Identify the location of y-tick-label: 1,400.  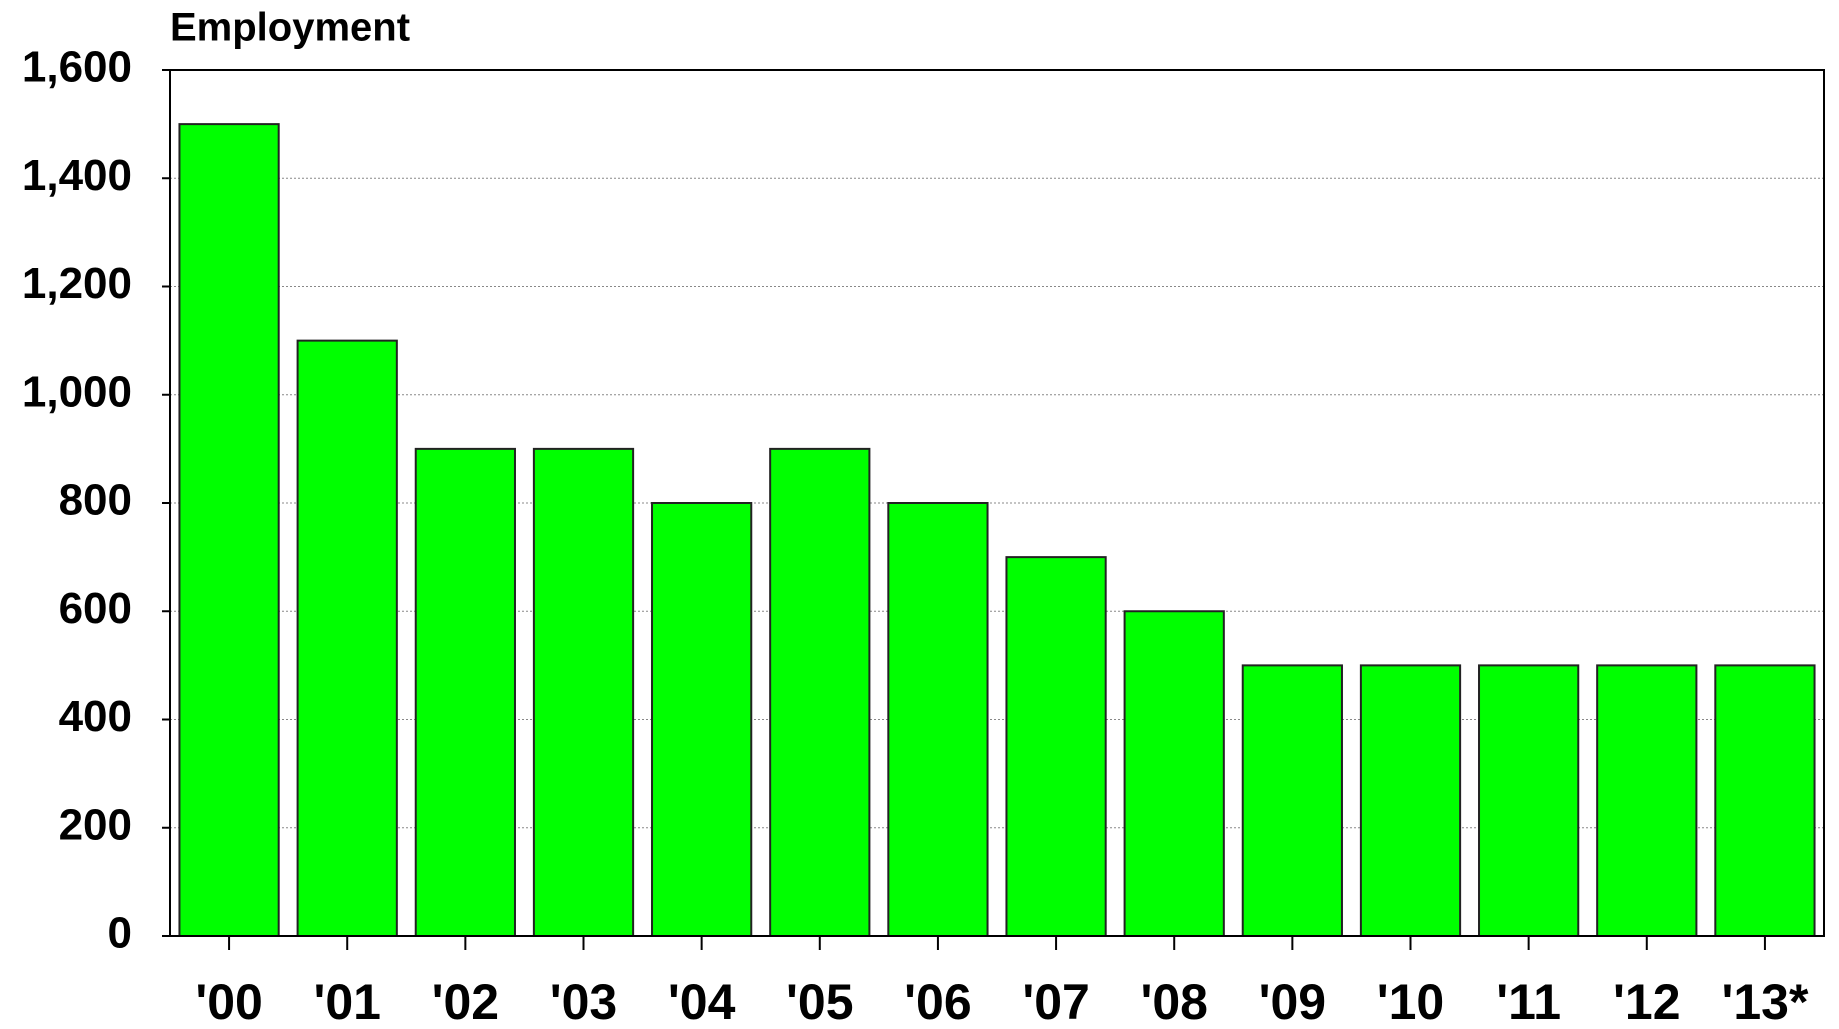
(77, 175).